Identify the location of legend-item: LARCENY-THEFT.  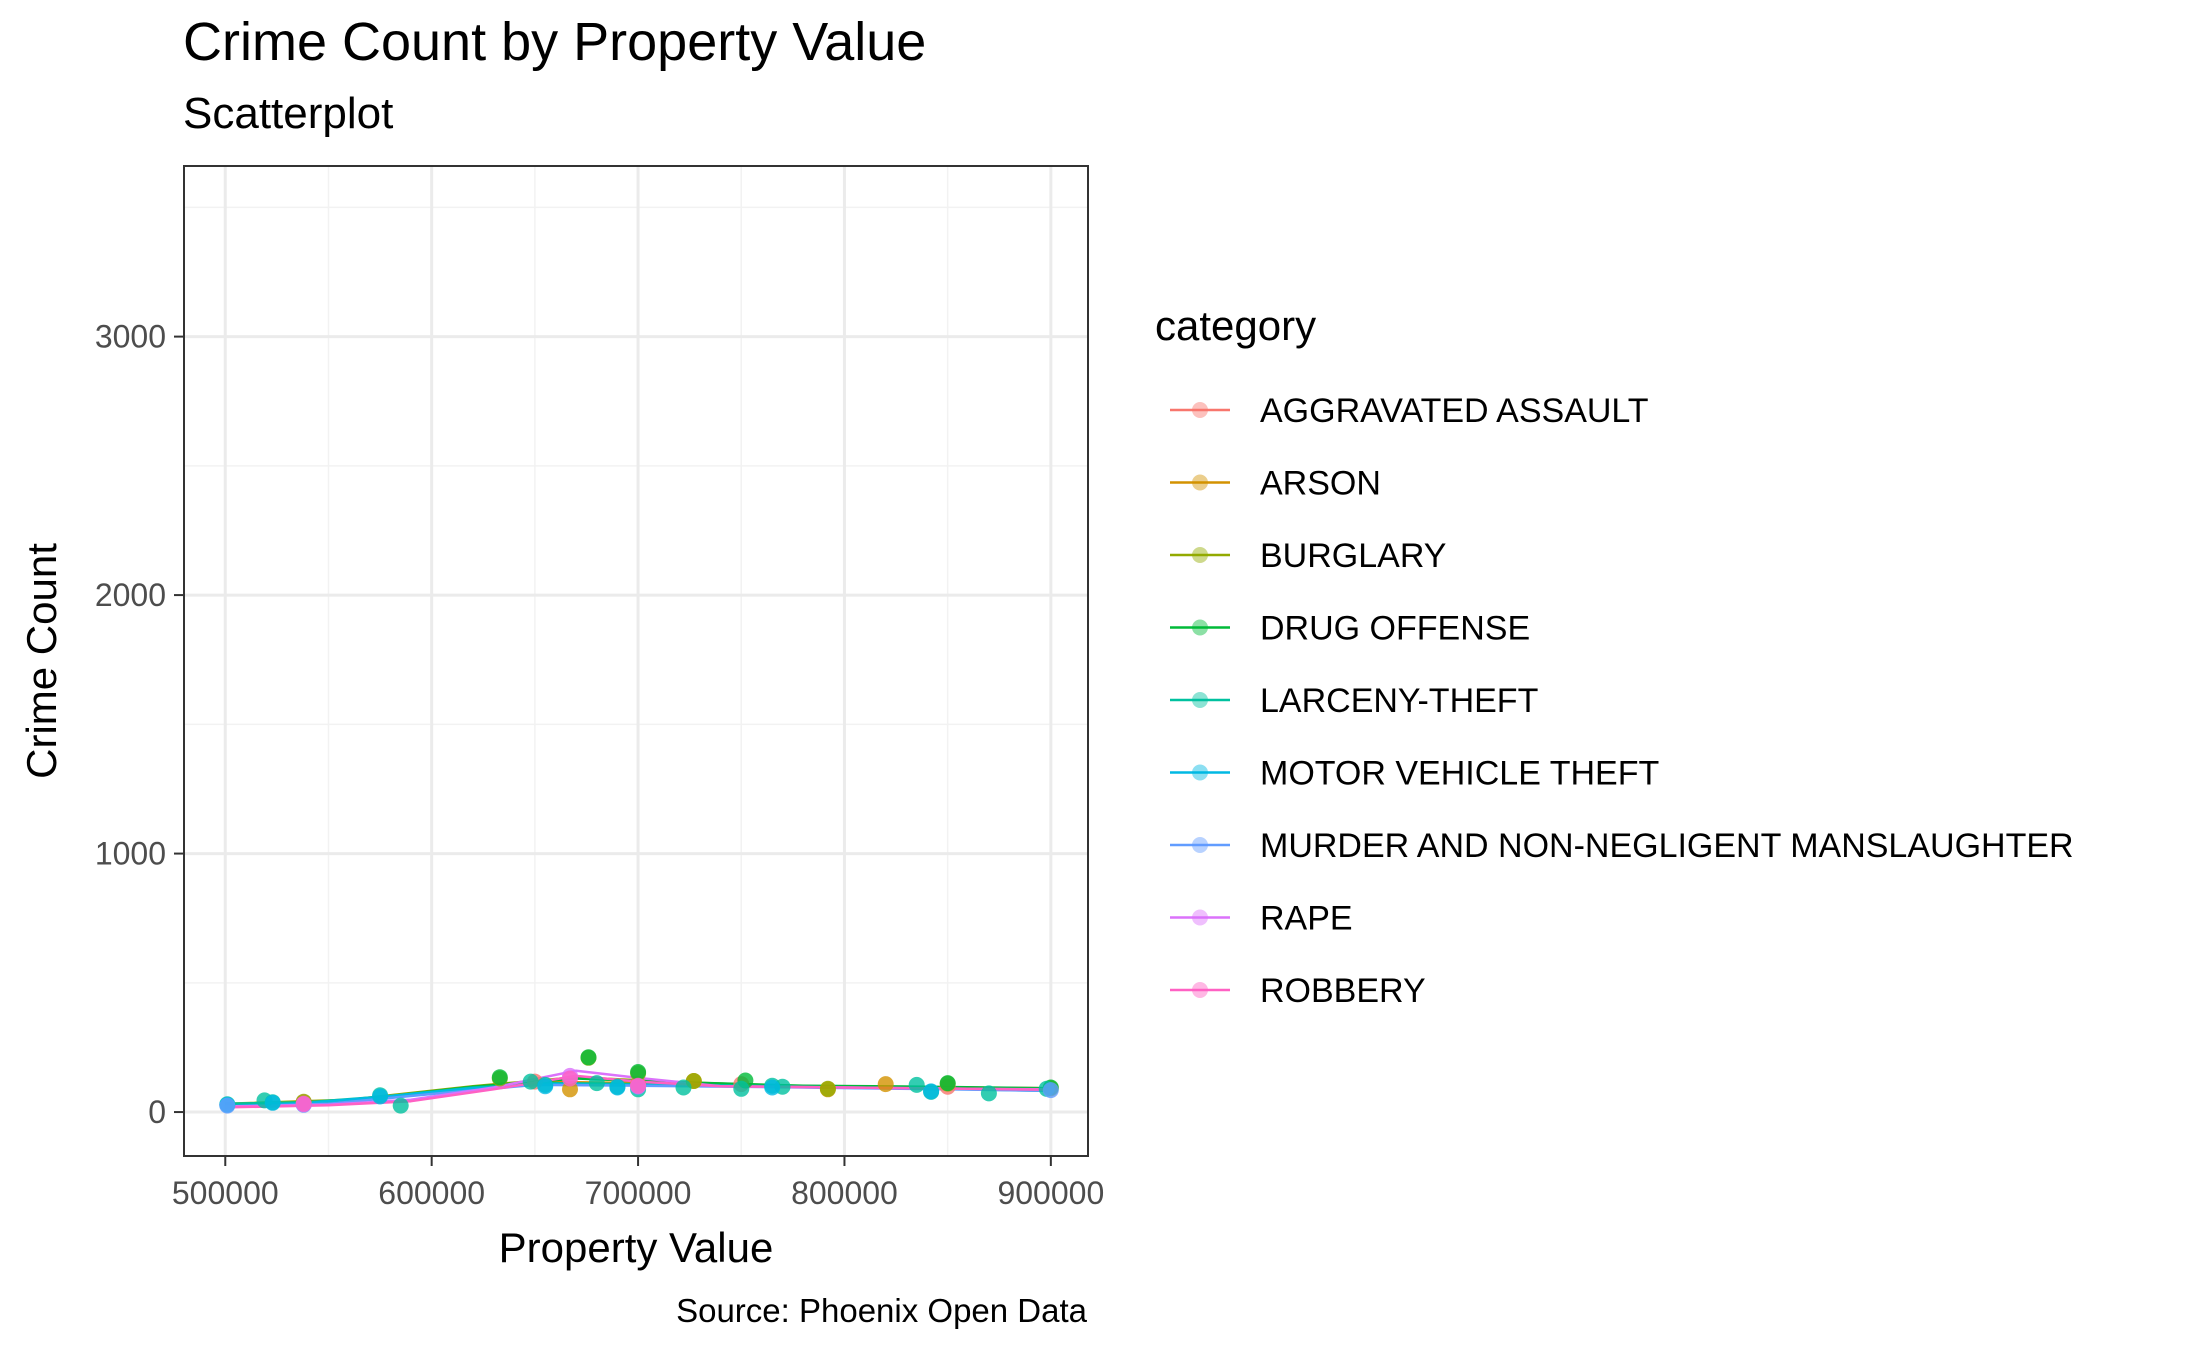
(1354, 701).